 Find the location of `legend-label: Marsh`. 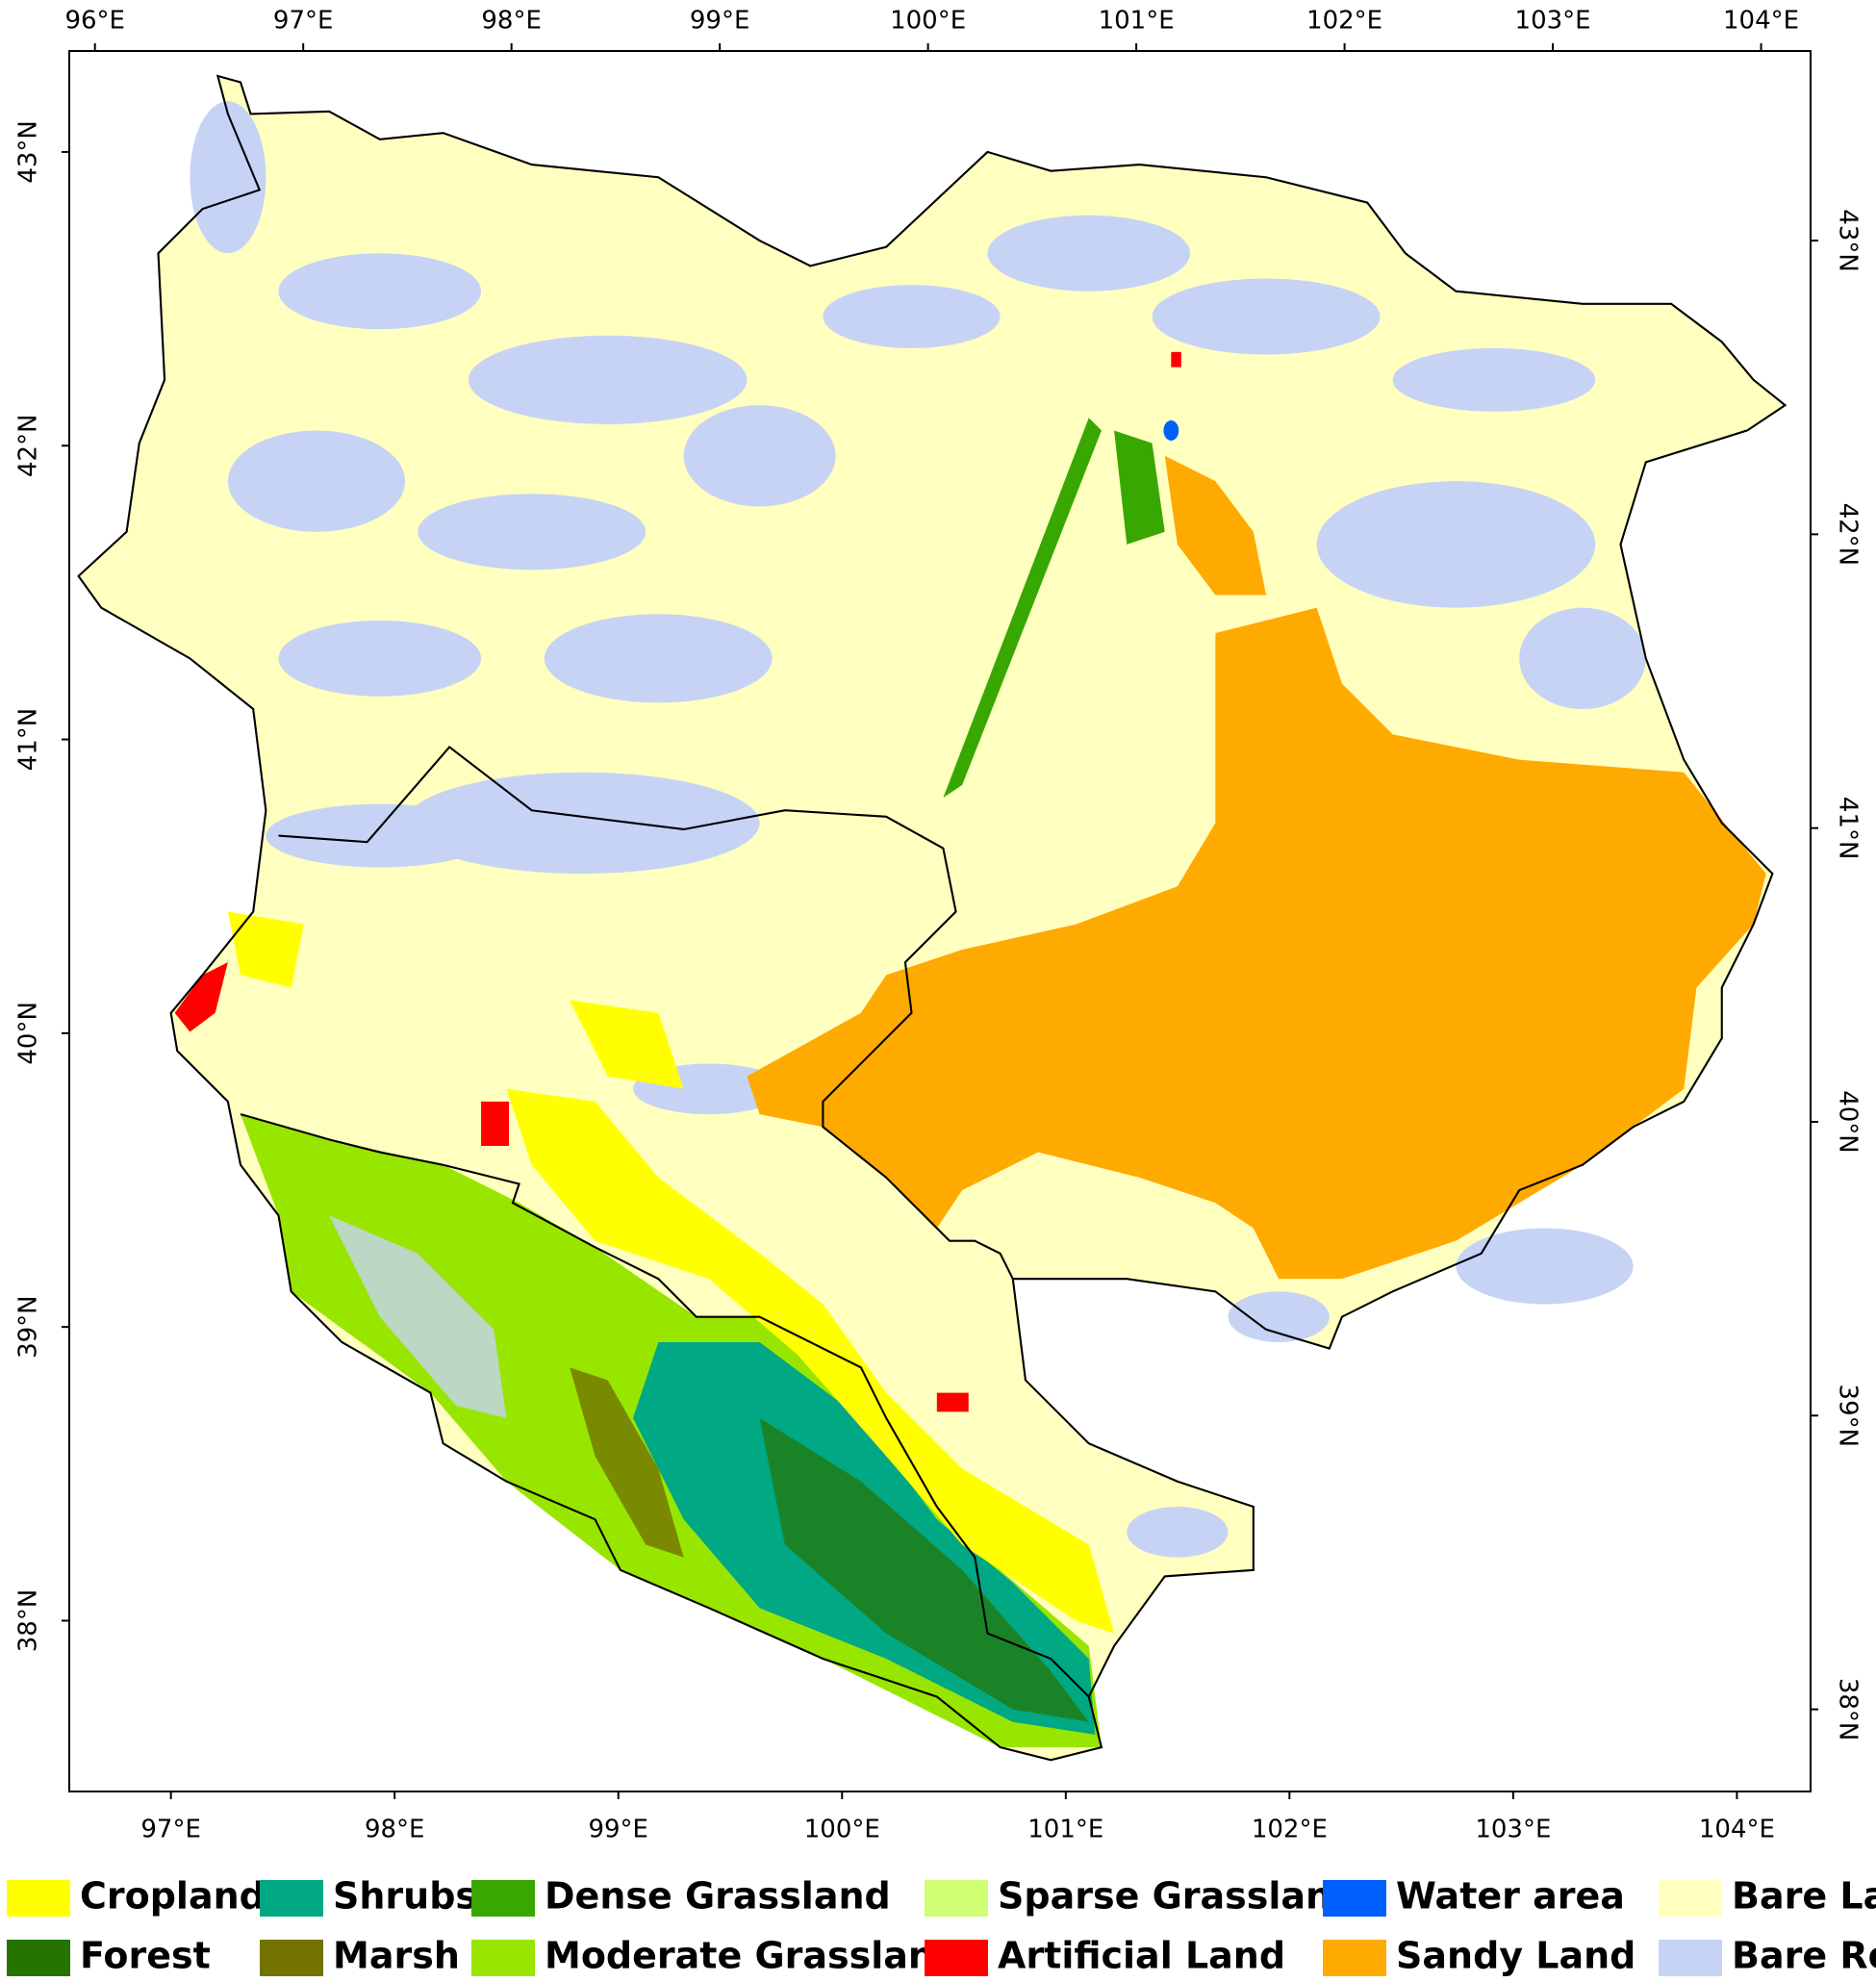

legend-label: Marsh is located at coordinates (396, 1956).